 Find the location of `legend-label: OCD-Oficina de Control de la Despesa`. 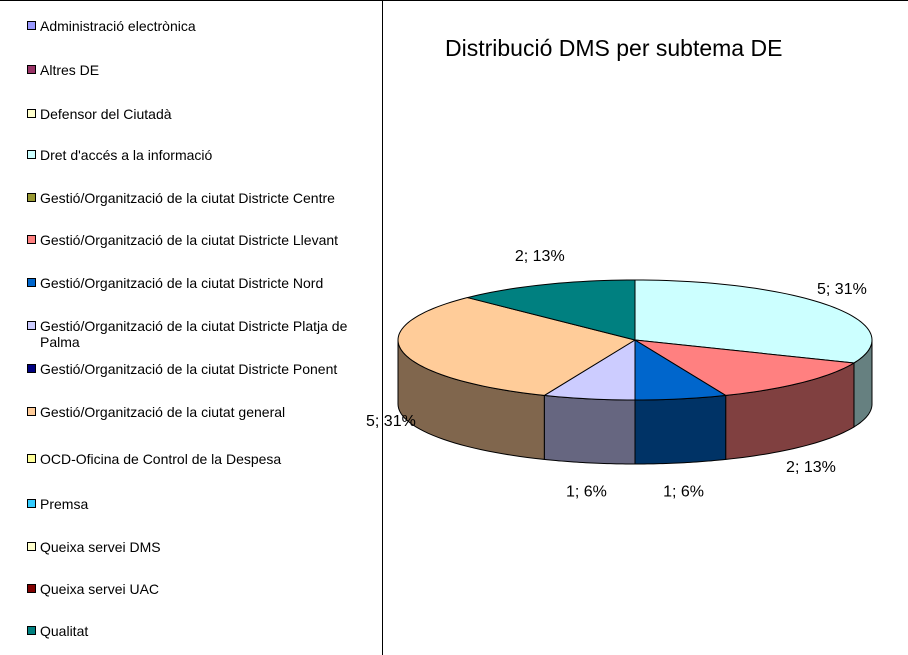

legend-label: OCD-Oficina de Control de la Despesa is located at coordinates (161, 459).